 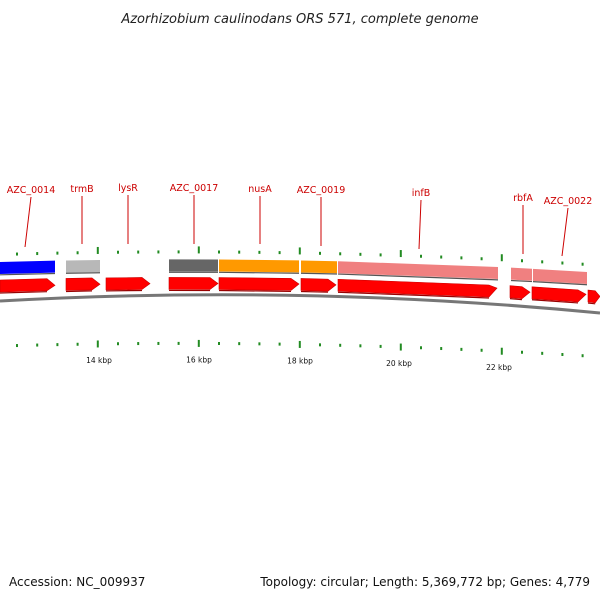 I want to click on tick-label-20-kbp: 20 kbp, so click(x=399, y=363).